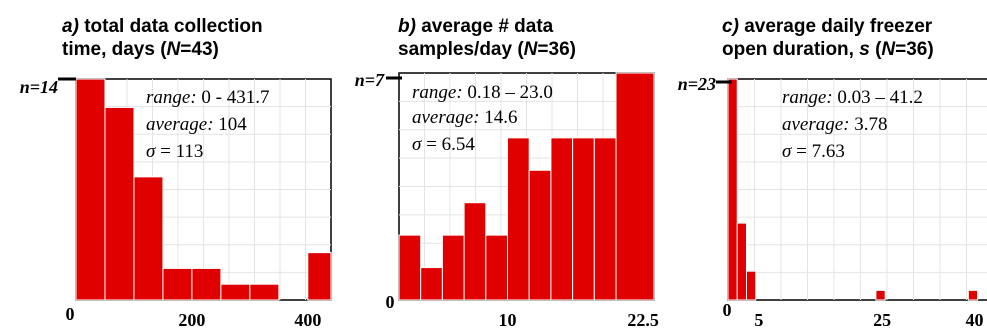  I want to click on panel-b-x-ticks: 10 22.5, so click(579, 320).